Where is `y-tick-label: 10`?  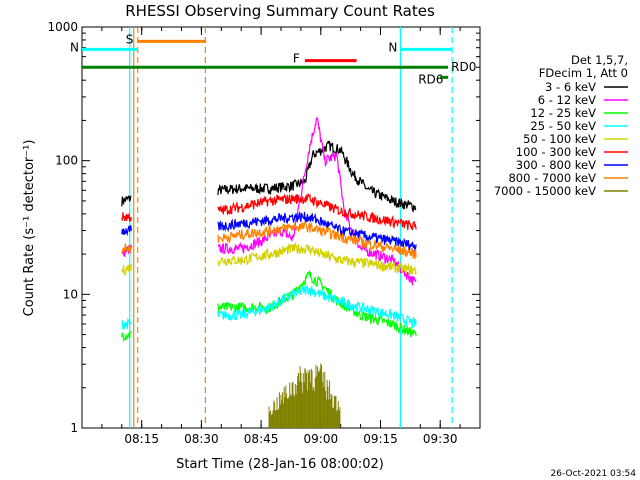 y-tick-label: 10 is located at coordinates (70, 294).